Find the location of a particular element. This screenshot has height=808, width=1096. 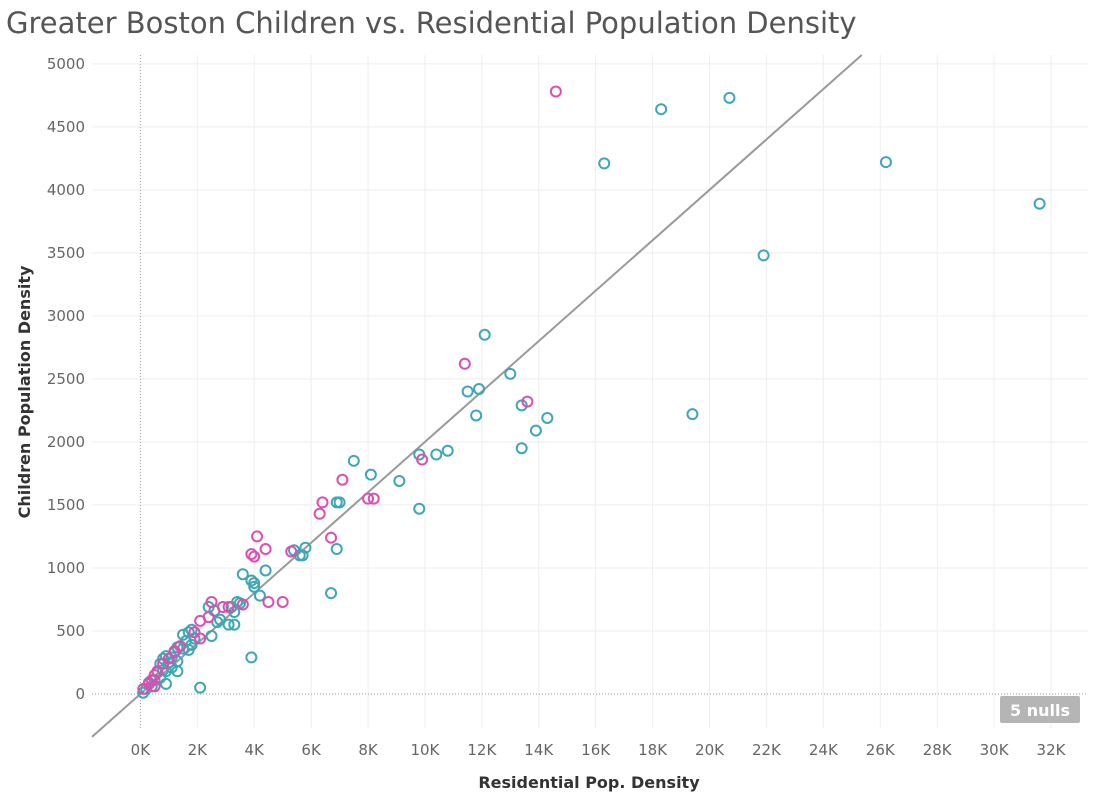

x-tick-label: 24K is located at coordinates (824, 750).